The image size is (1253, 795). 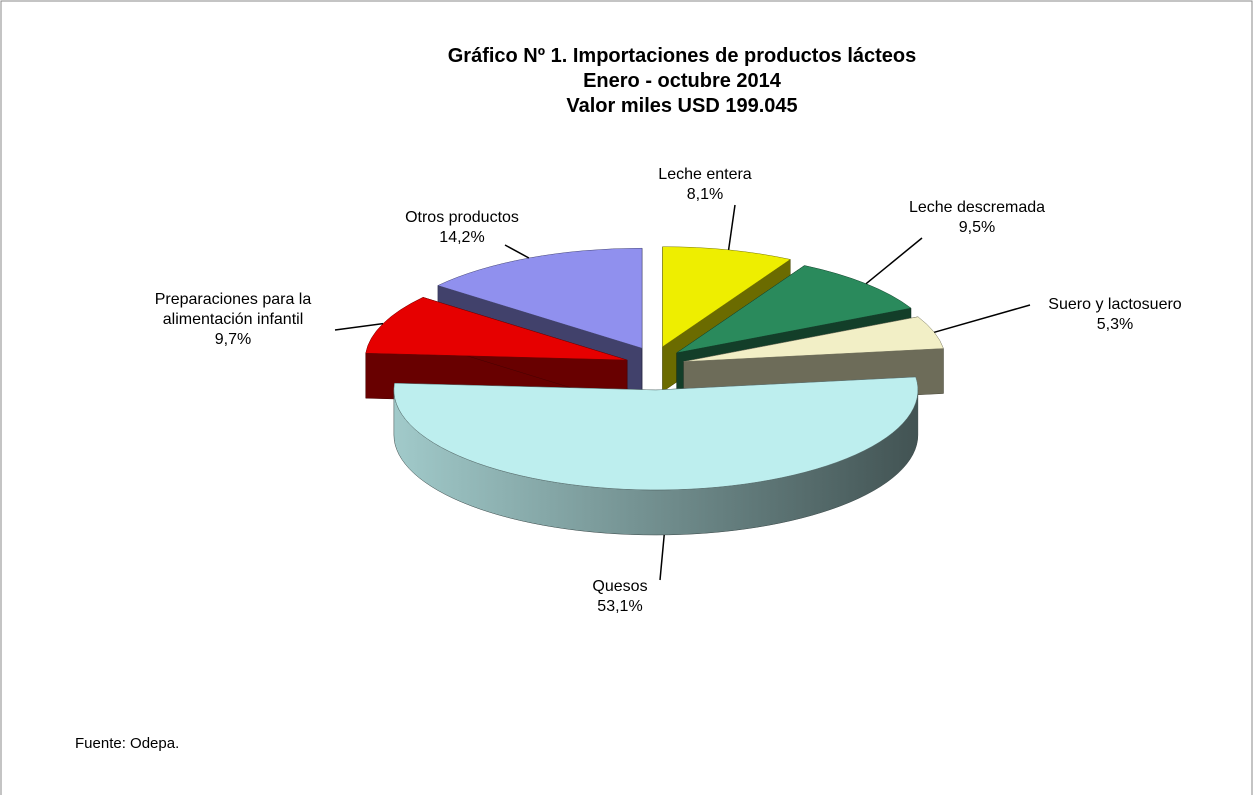 What do you see at coordinates (619, 597) in the screenshot?
I see `data-label: Quesos 53,1%` at bounding box center [619, 597].